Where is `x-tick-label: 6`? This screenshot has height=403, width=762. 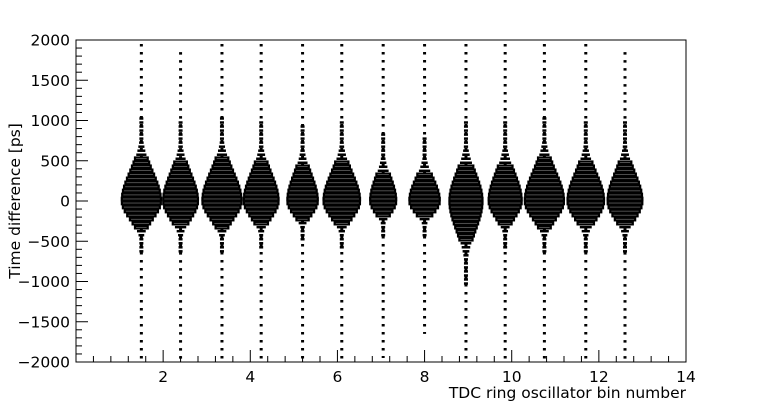
x-tick-label: 6 is located at coordinates (337, 377).